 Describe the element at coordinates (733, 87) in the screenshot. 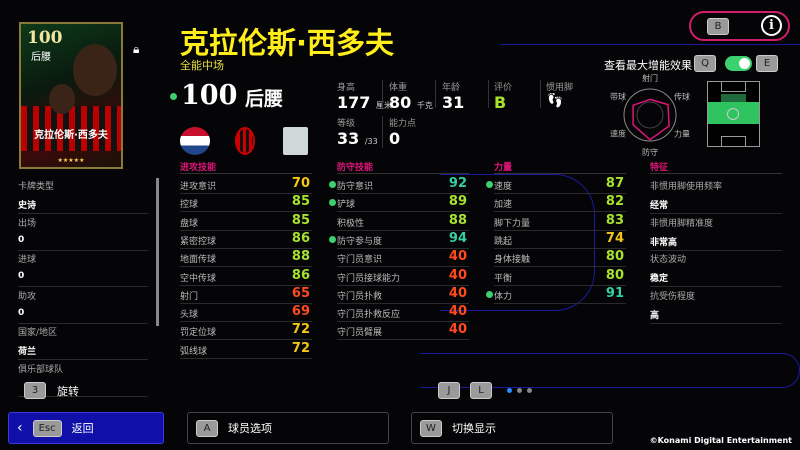

I see `penalty-box` at that location.